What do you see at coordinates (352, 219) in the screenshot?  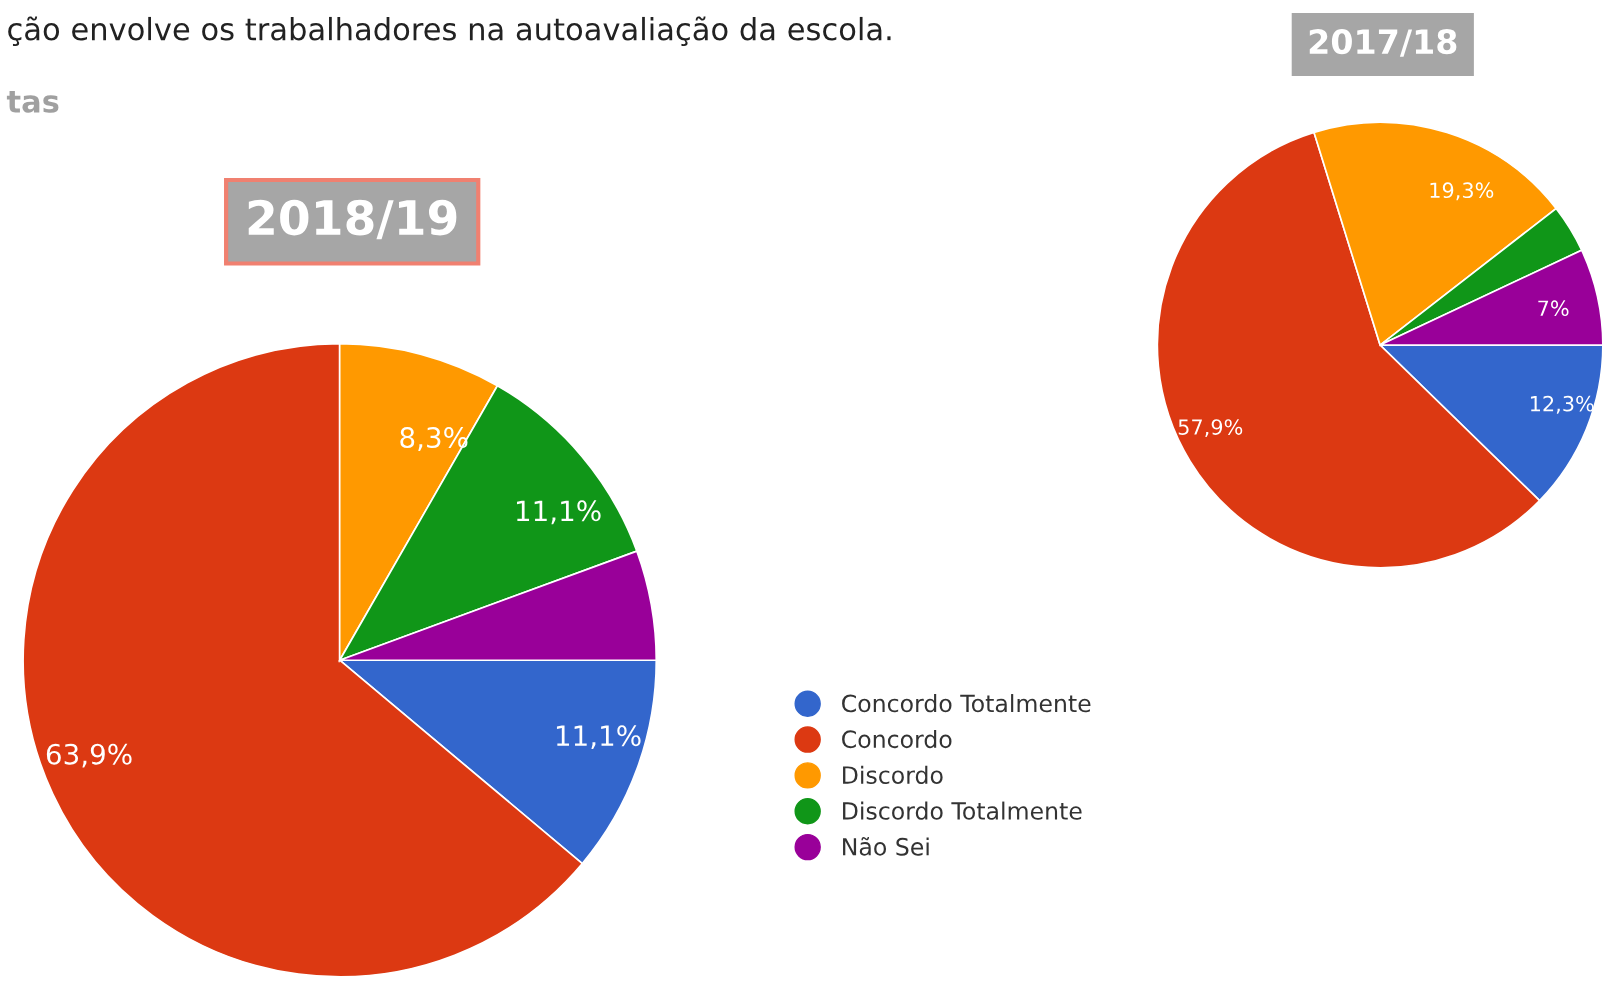 I see `chart-title: 2018/19` at bounding box center [352, 219].